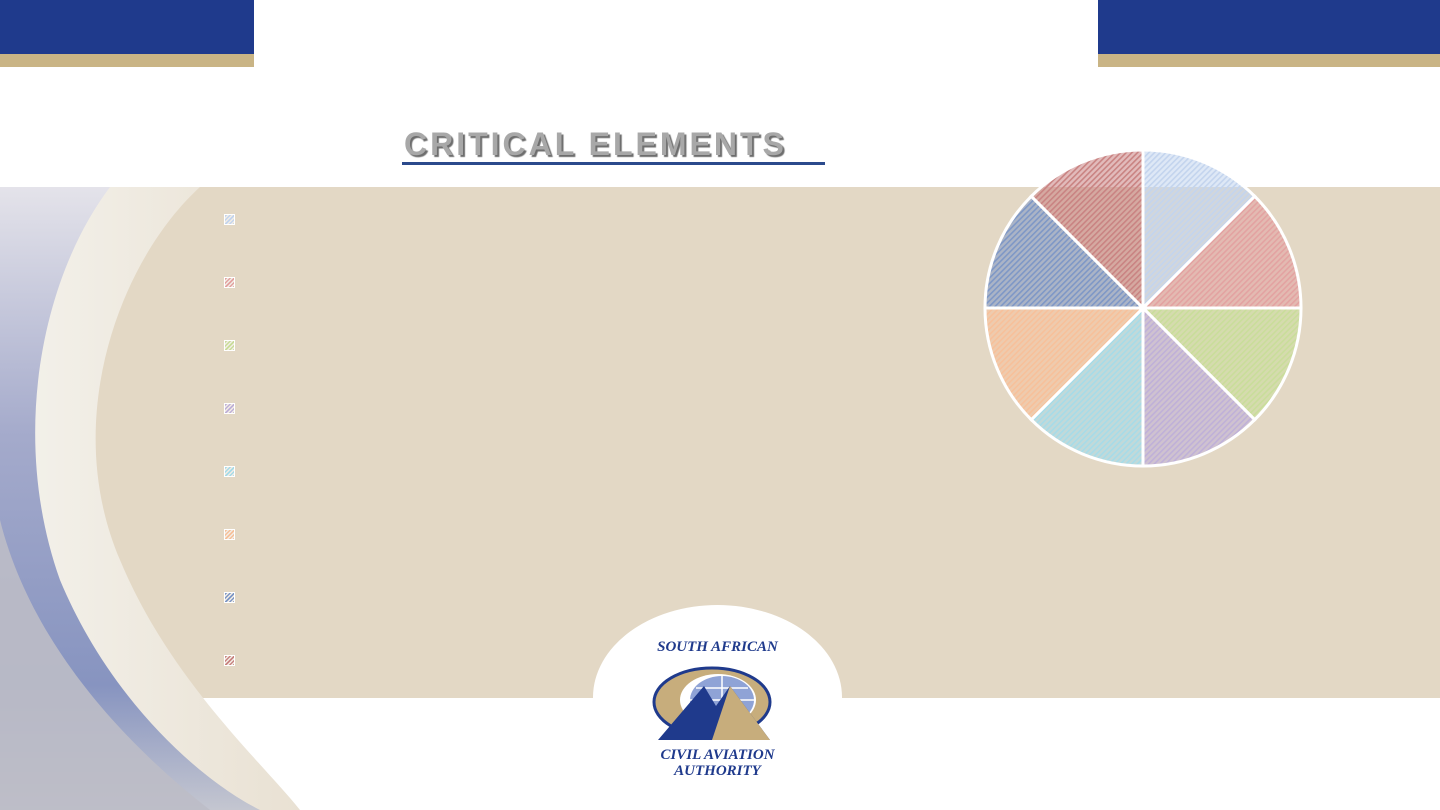 The image size is (1440, 810). I want to click on logo-text-line3: AUTHORITY, so click(717, 771).